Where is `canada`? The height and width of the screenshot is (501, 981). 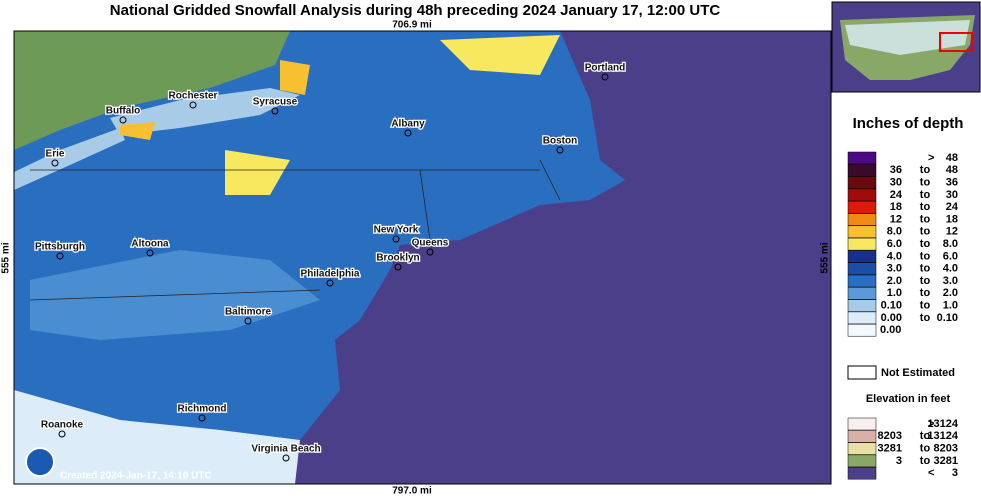 canada is located at coordinates (152, 90).